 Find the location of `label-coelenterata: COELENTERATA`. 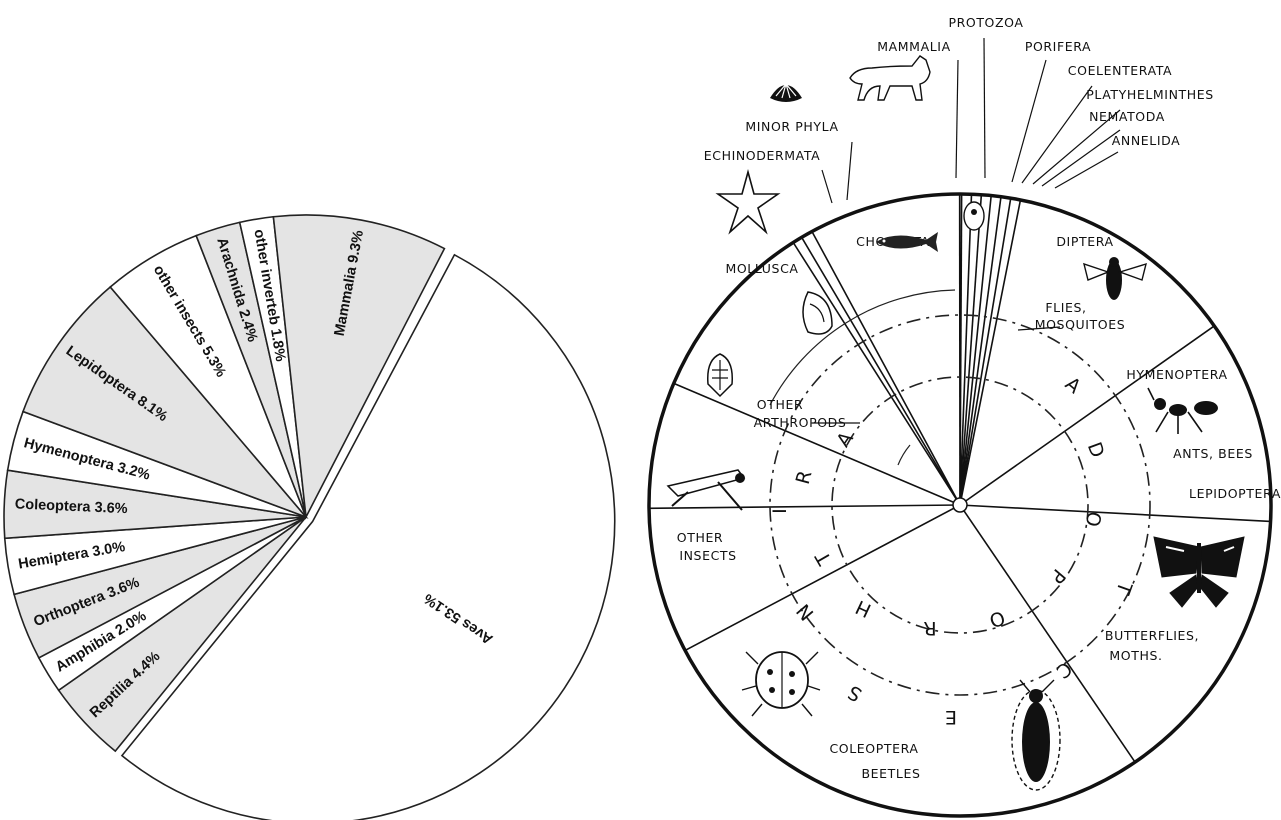

label-coelenterata: COELENTERATA is located at coordinates (1120, 70).